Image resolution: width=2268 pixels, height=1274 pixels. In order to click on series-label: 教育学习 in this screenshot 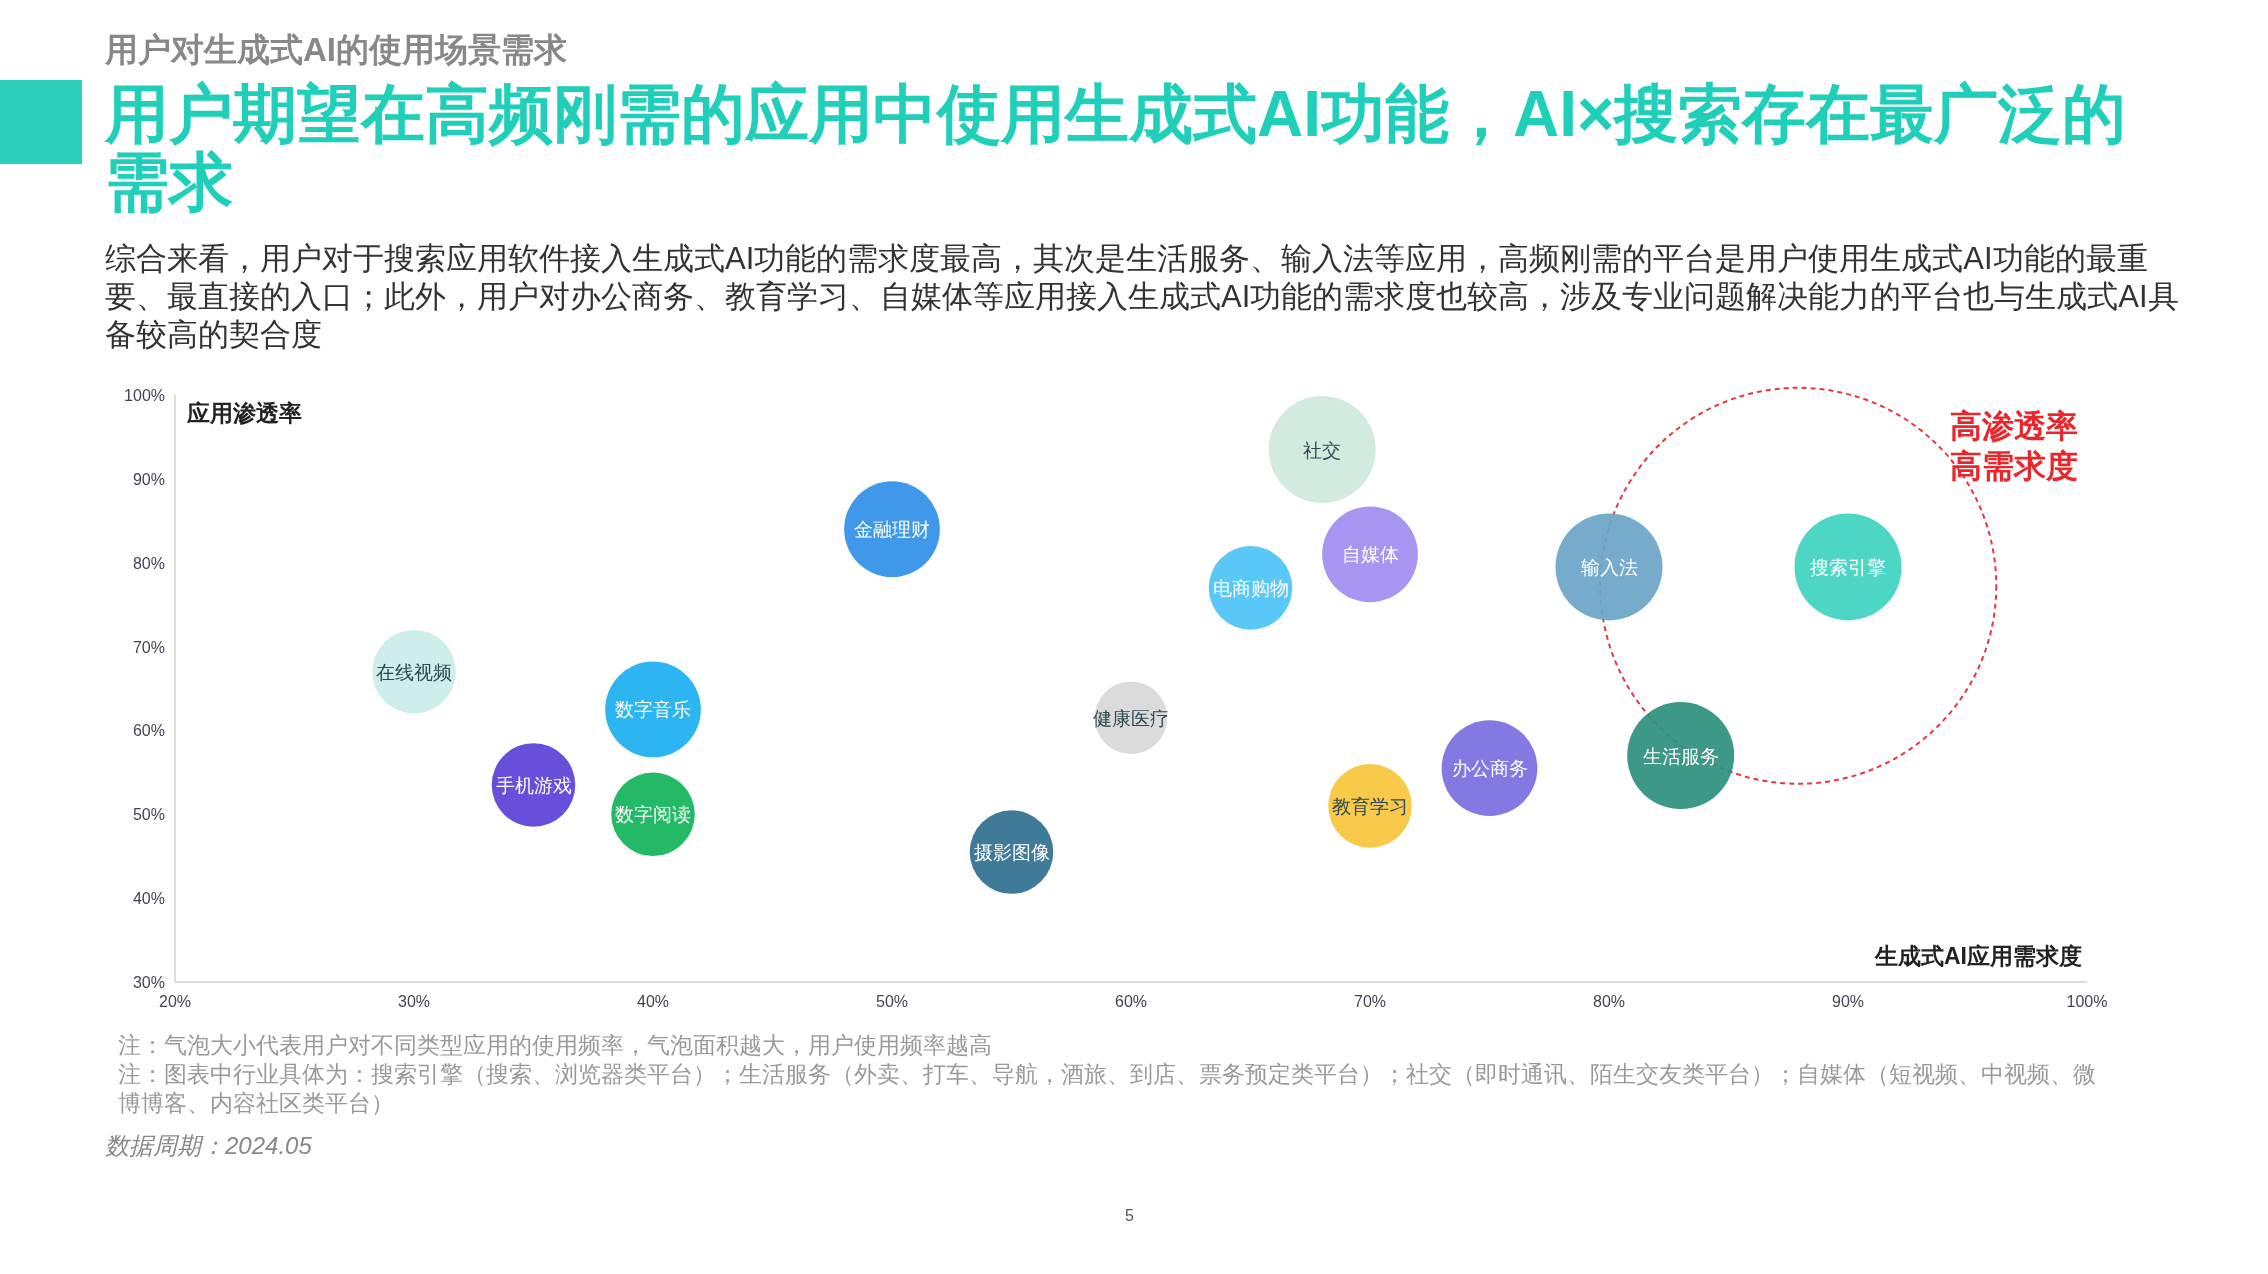, I will do `click(1370, 806)`.